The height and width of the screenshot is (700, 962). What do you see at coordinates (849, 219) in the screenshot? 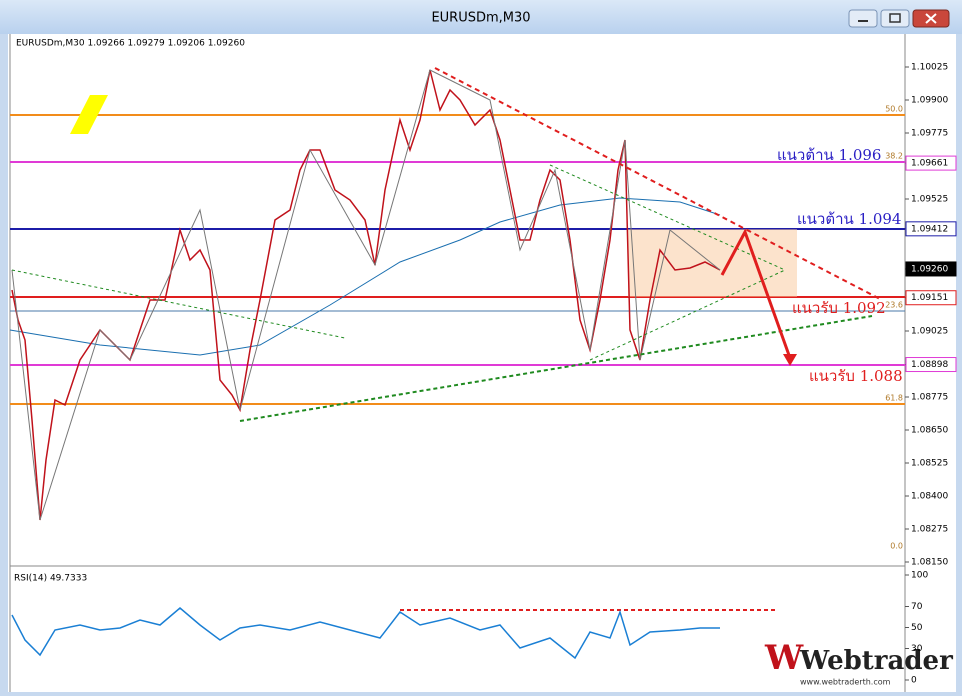
I see `annotation: แนวต้าน 1.094` at bounding box center [849, 219].